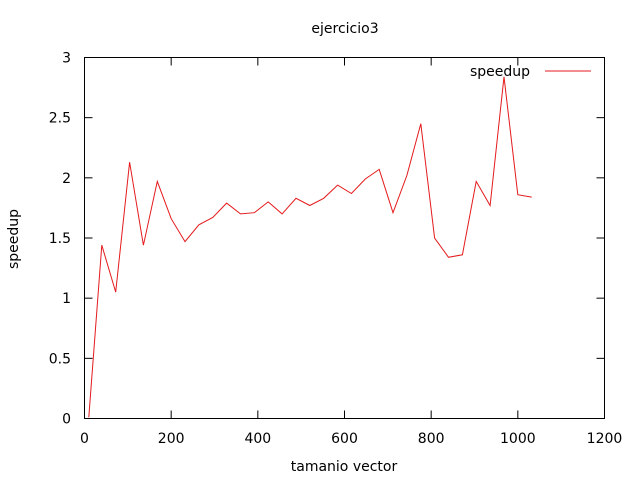 The width and height of the screenshot is (640, 480). What do you see at coordinates (60, 119) in the screenshot?
I see `y-tick-label: 2.5` at bounding box center [60, 119].